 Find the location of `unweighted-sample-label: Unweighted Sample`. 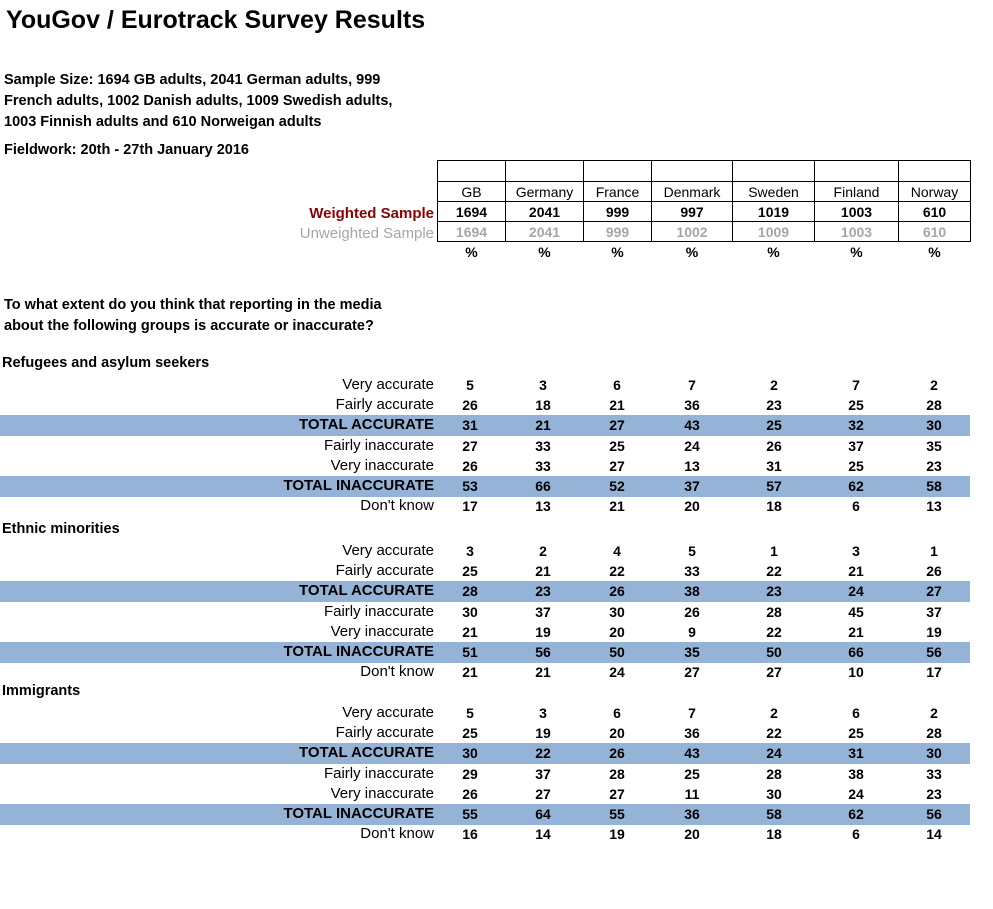

unweighted-sample-label: Unweighted Sample is located at coordinates (366, 233).